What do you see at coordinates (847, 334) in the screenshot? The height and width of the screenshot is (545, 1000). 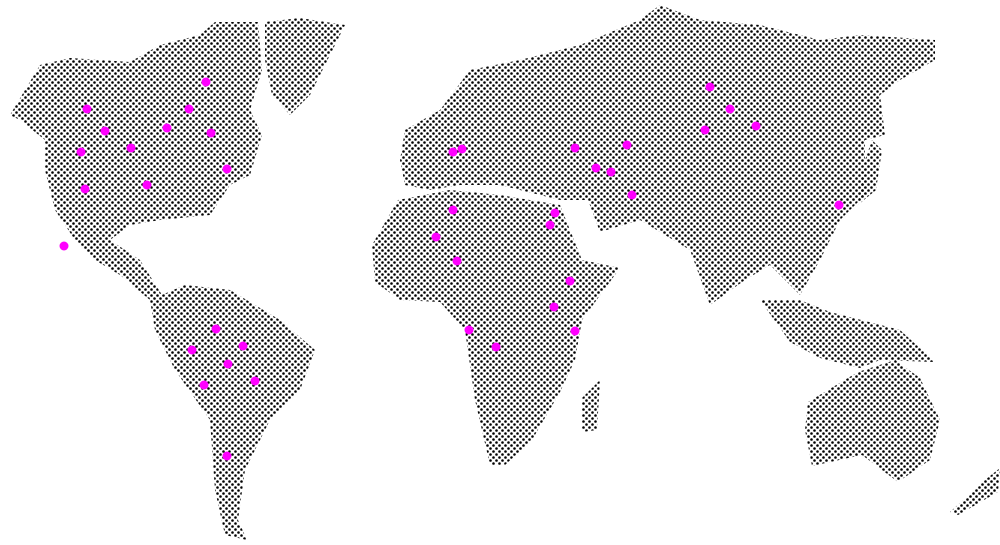 I see `region-southeast-asia-islands` at bounding box center [847, 334].